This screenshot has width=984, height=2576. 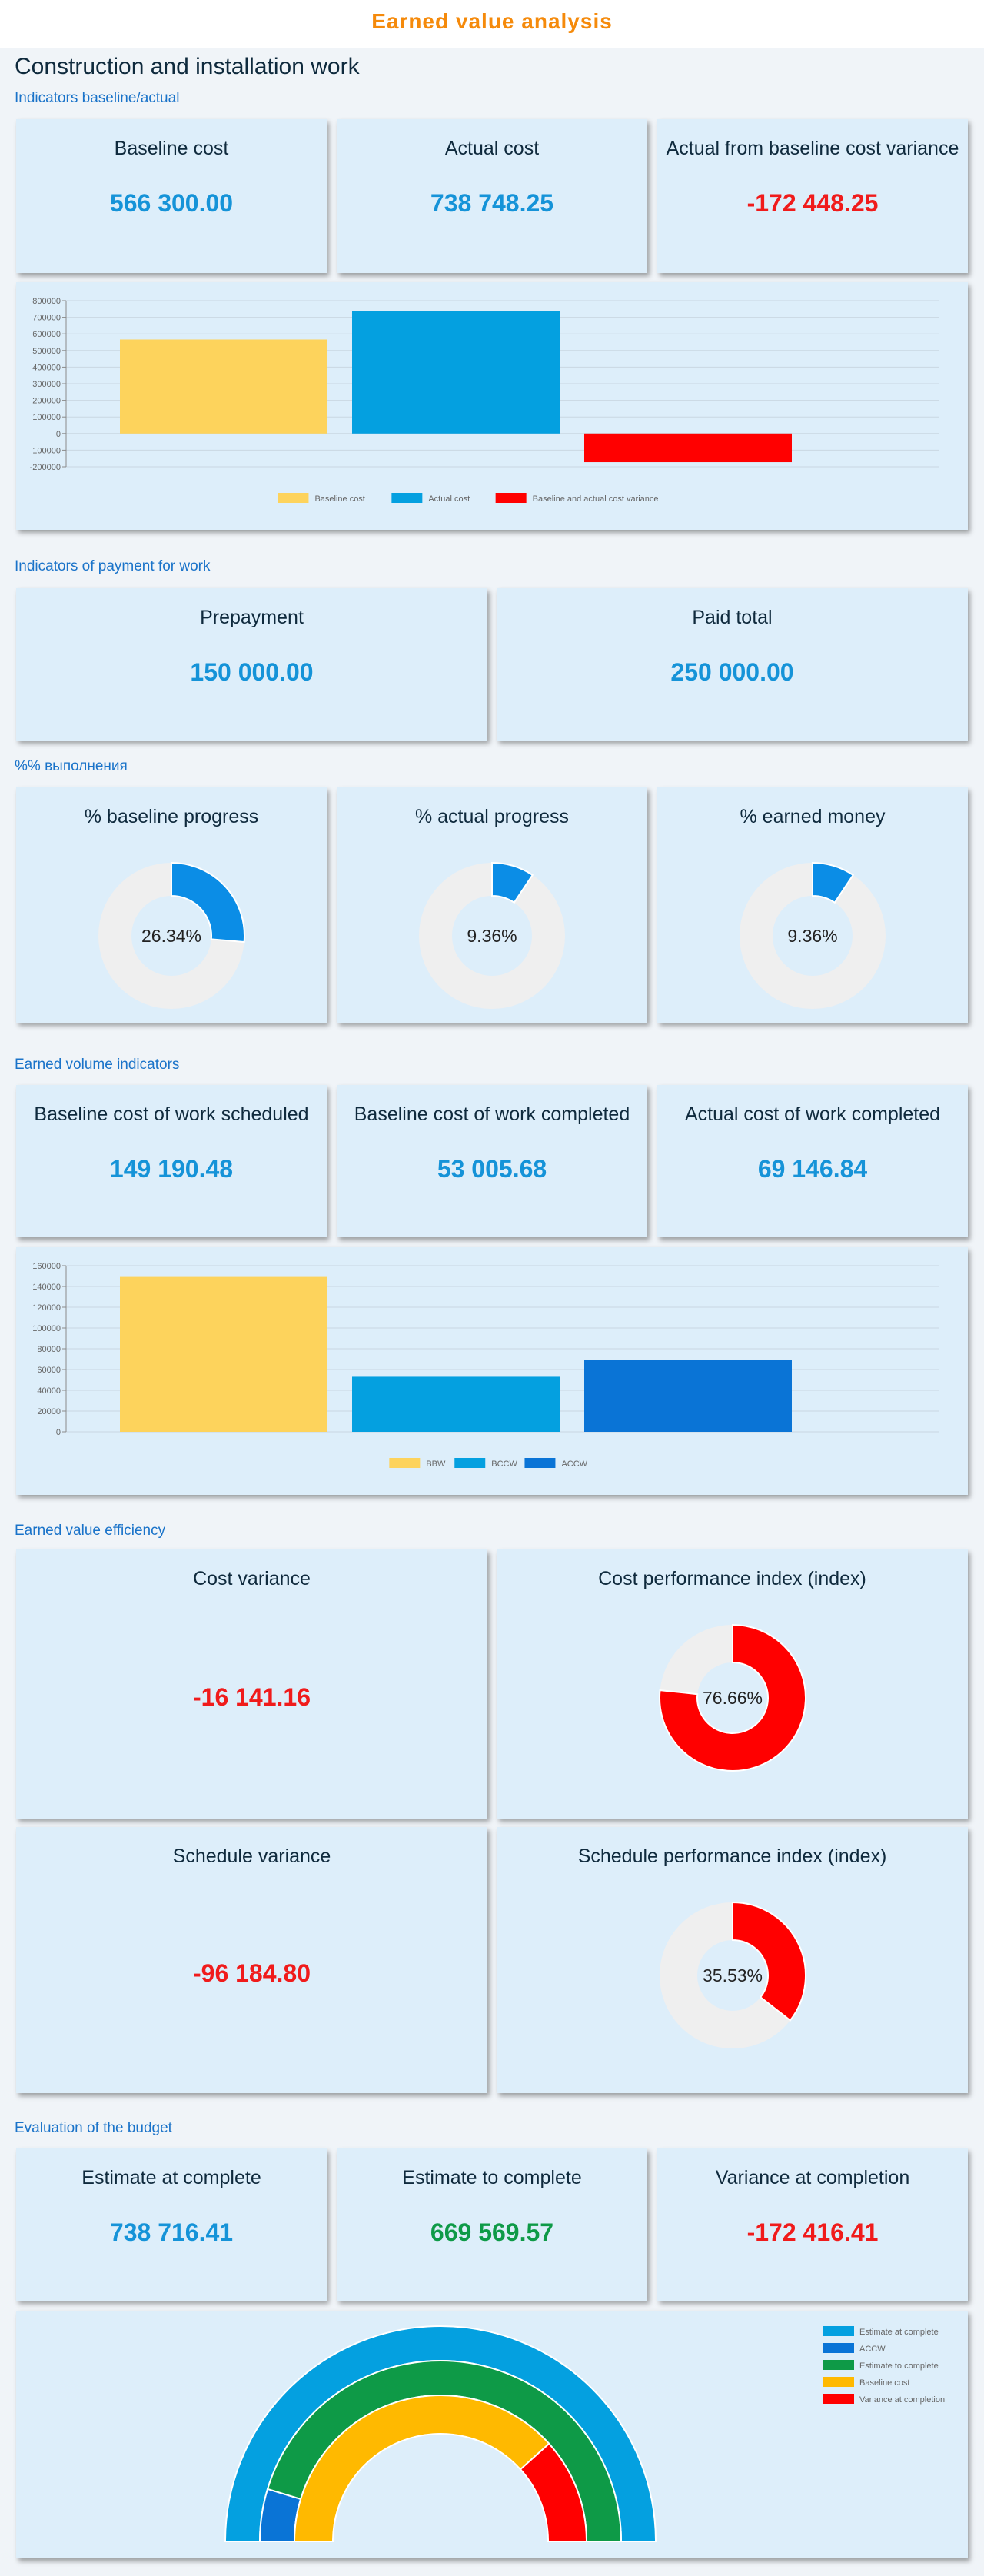 I want to click on y-tick-label: 600000, so click(x=46, y=334).